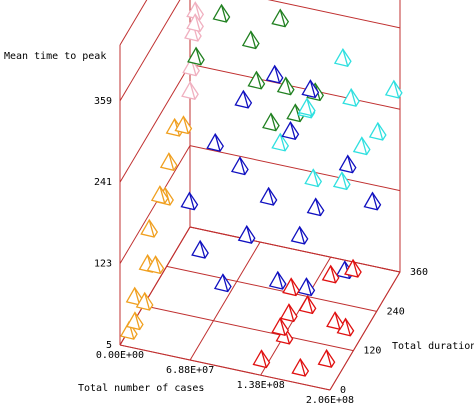  What do you see at coordinates (109, 345) in the screenshot?
I see `z-tick-label: 5` at bounding box center [109, 345].